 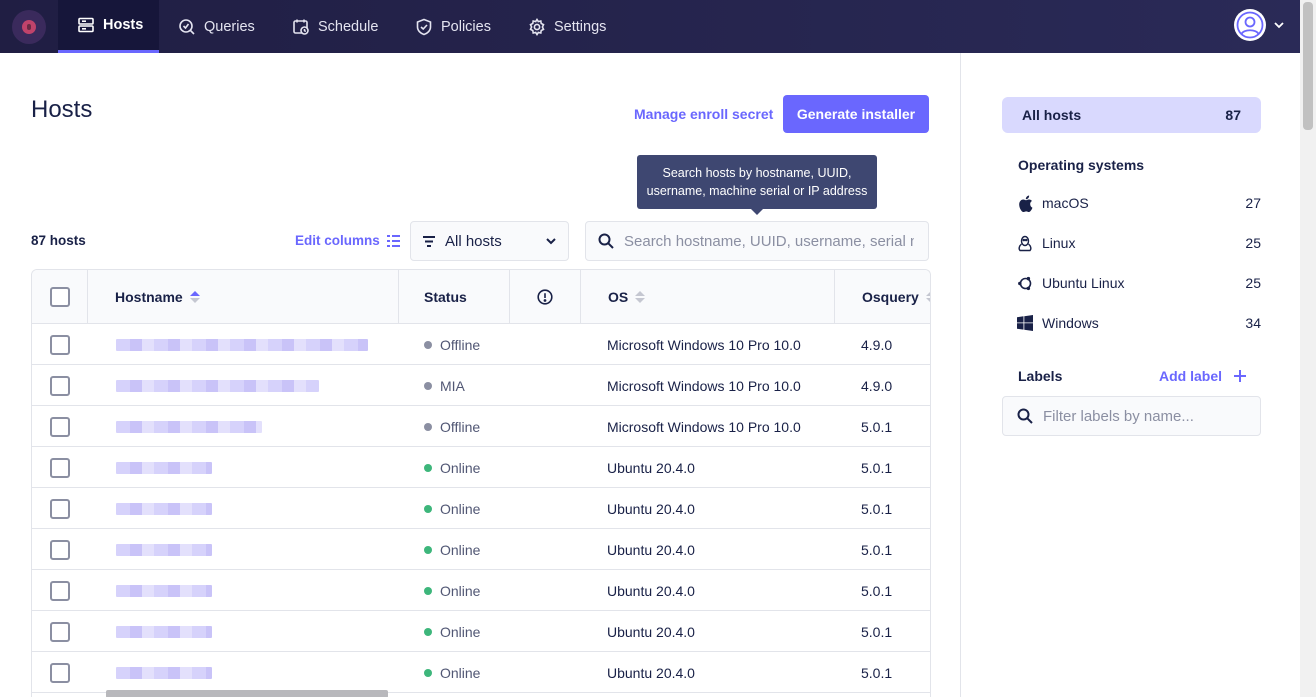 I want to click on host-search-box, so click(x=757, y=241).